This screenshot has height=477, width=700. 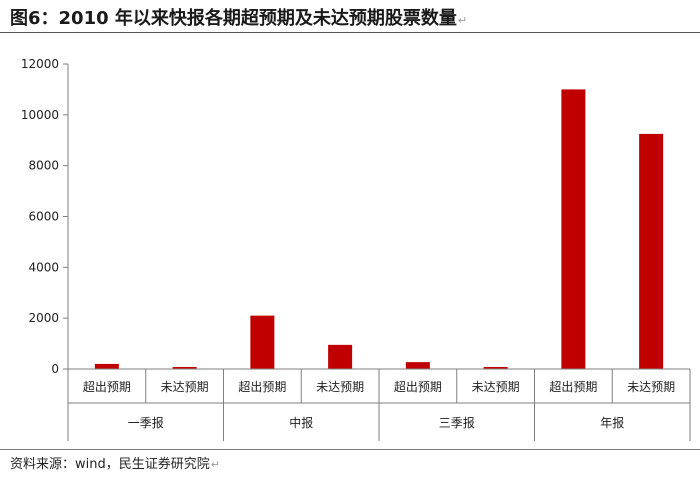 I want to click on x-group-label: 一季报, so click(x=146, y=422).